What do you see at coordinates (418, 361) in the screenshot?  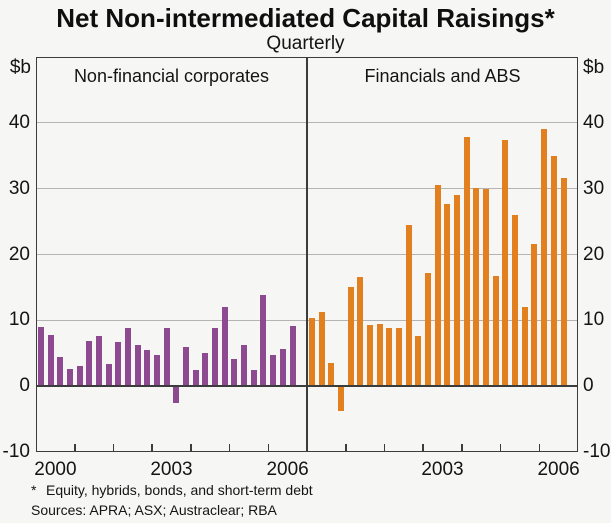 I see `bar-financials-2002Q4` at bounding box center [418, 361].